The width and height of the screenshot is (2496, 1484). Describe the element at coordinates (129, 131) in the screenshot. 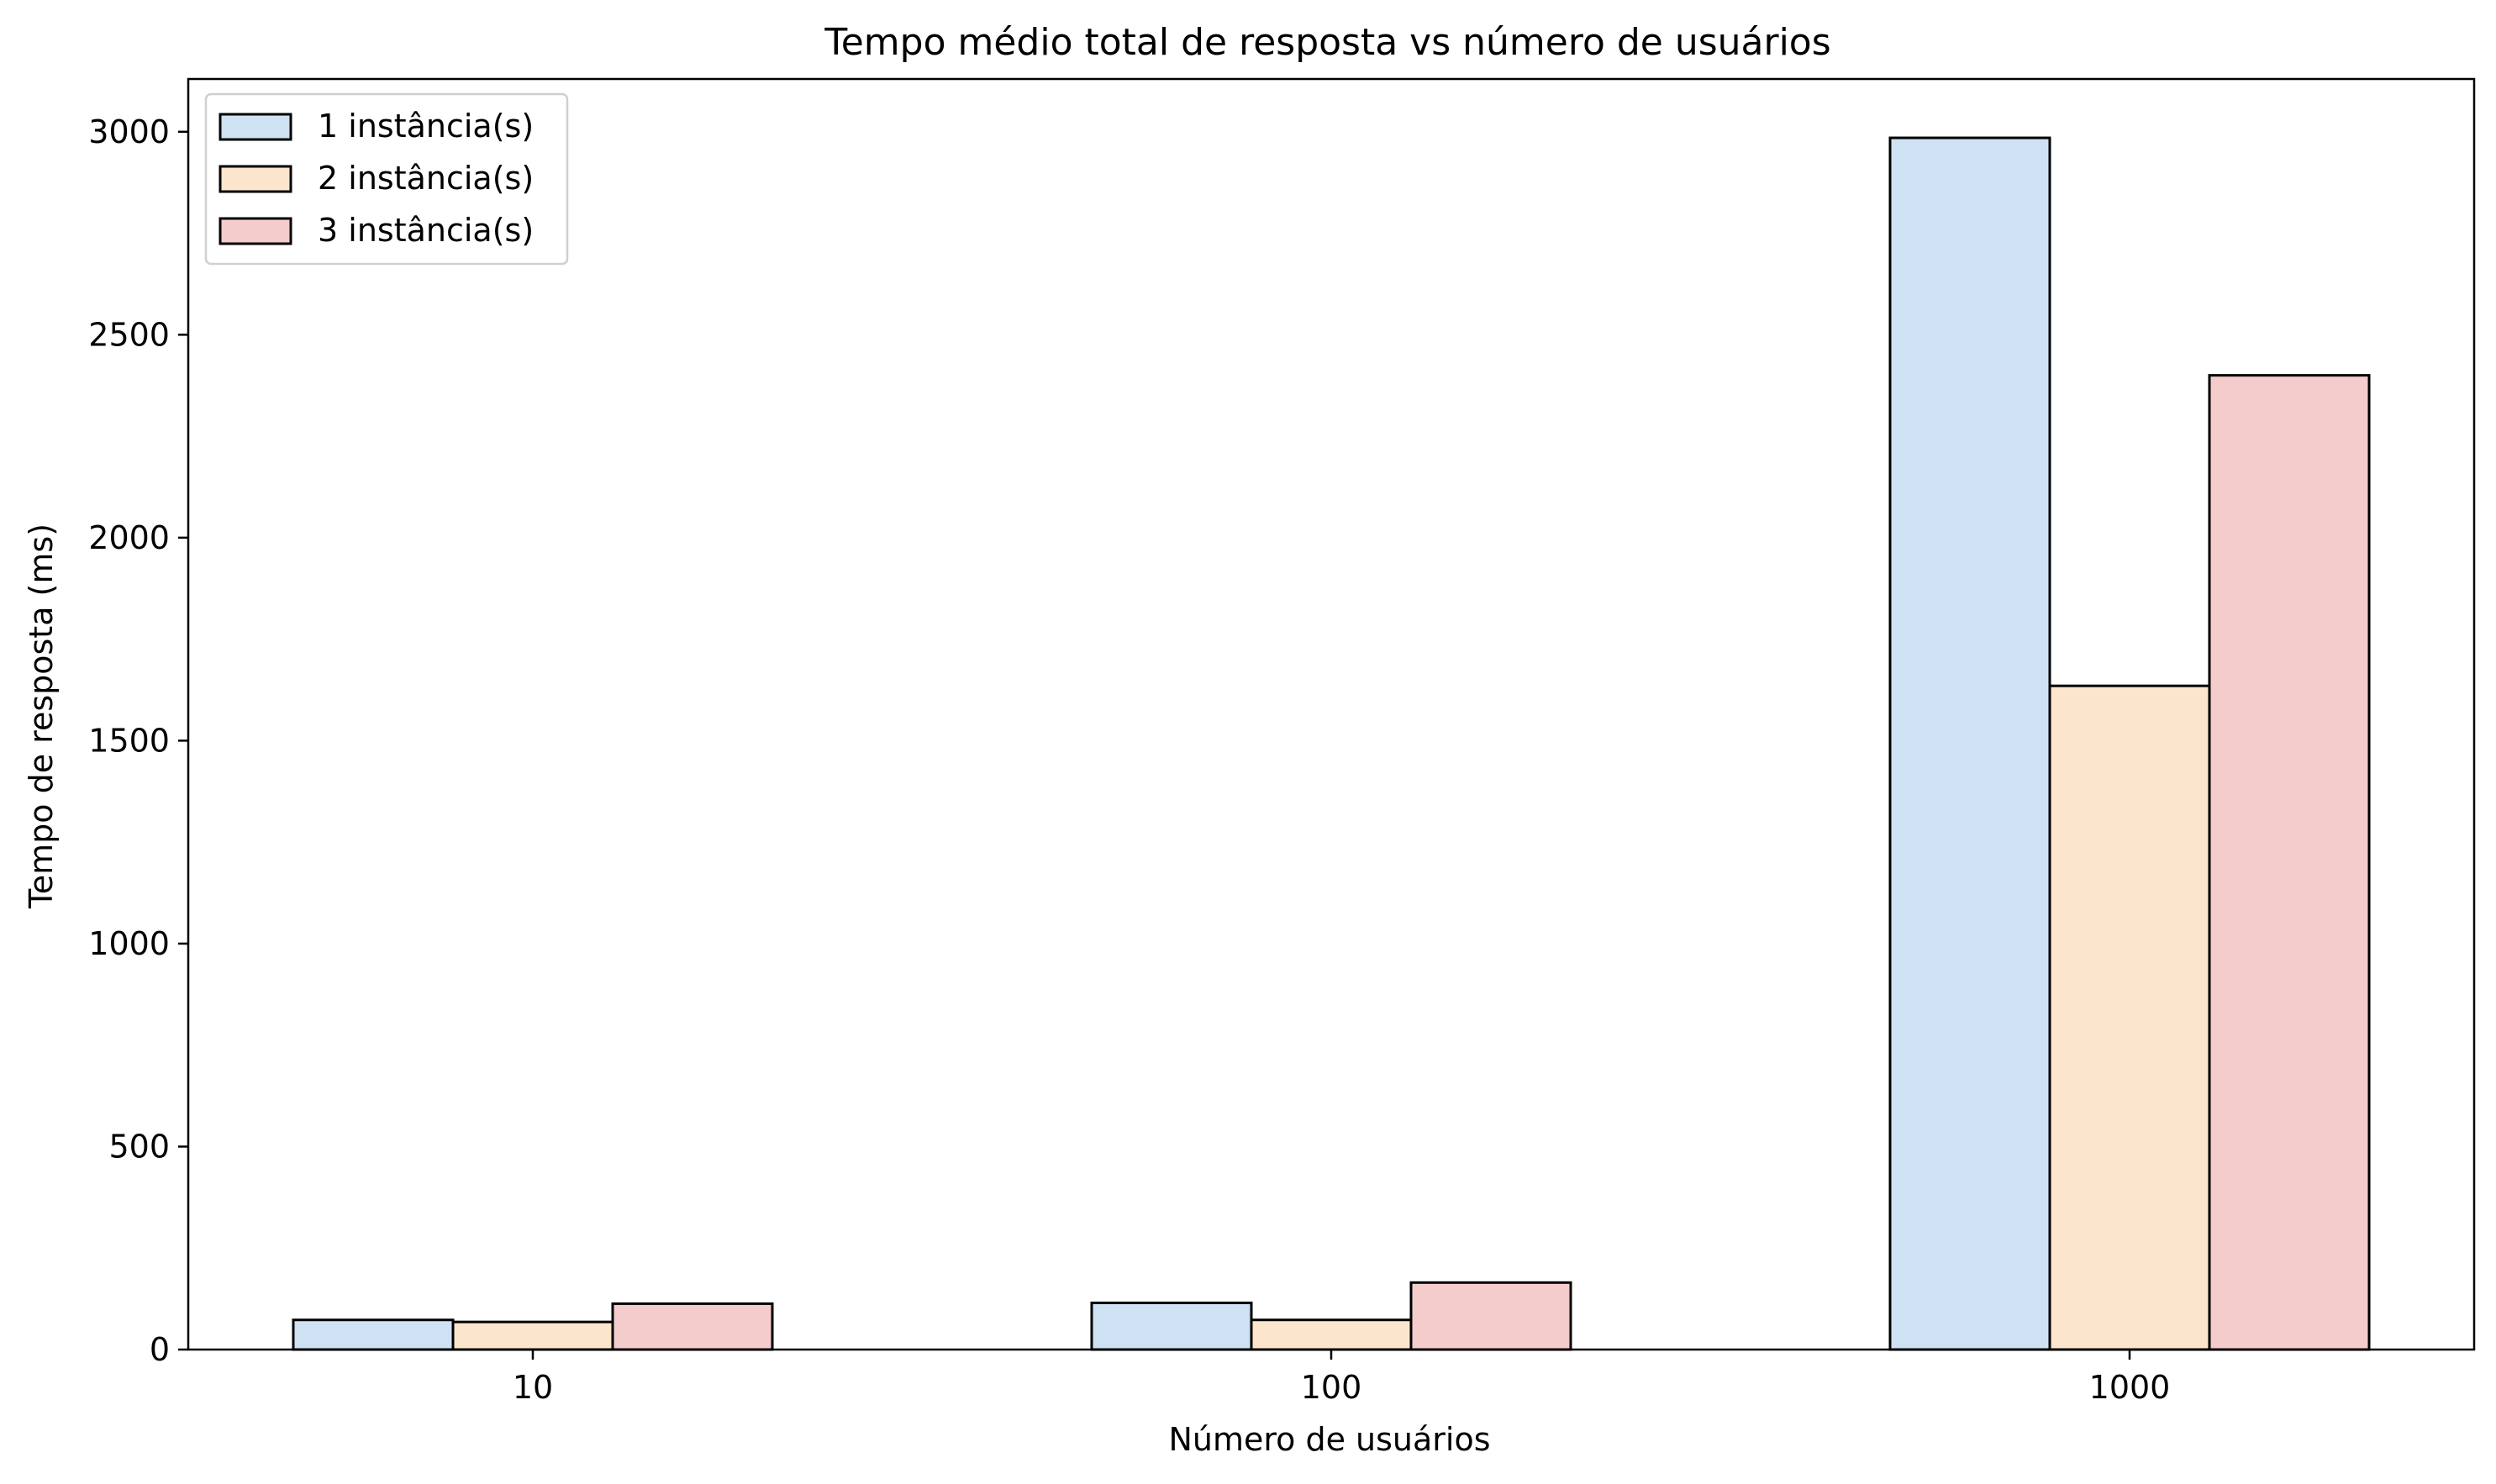

I see `y-tick-label-3000: 3000` at that location.